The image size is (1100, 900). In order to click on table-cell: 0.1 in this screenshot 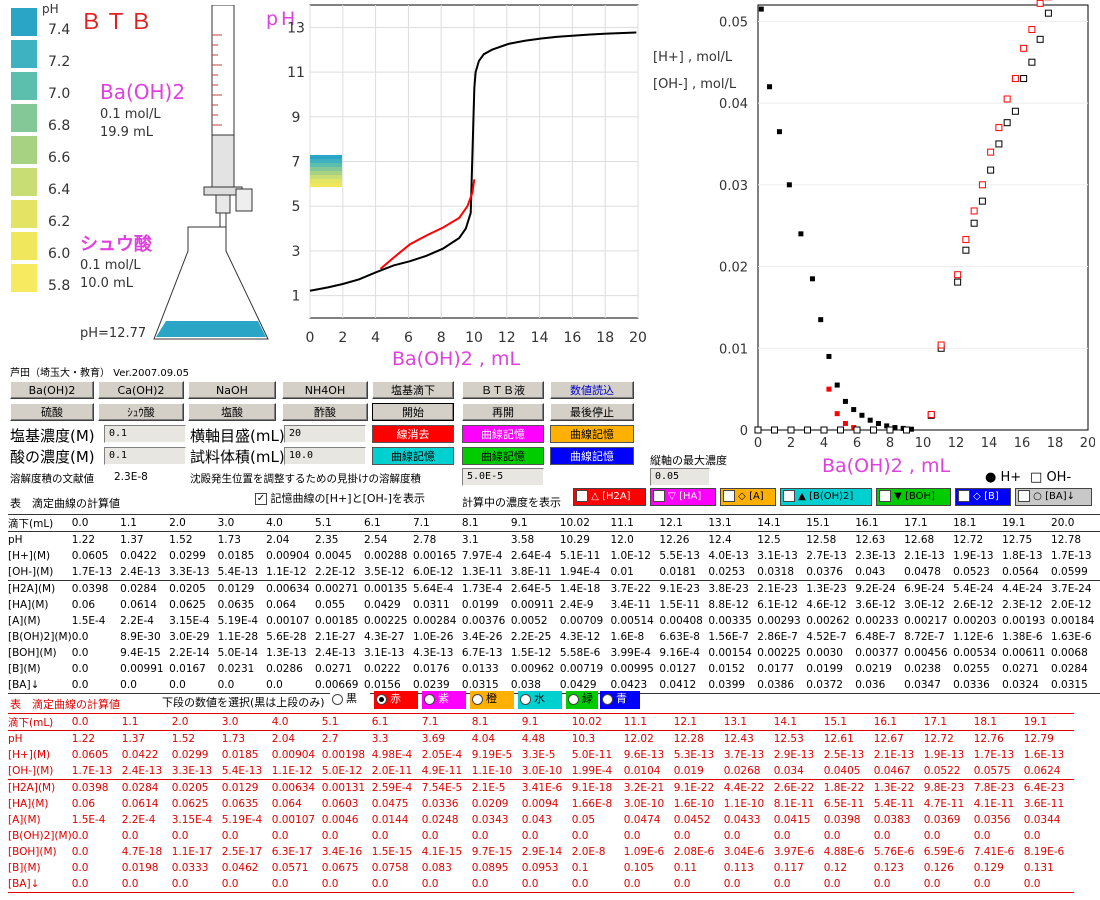, I will do `click(580, 868)`.